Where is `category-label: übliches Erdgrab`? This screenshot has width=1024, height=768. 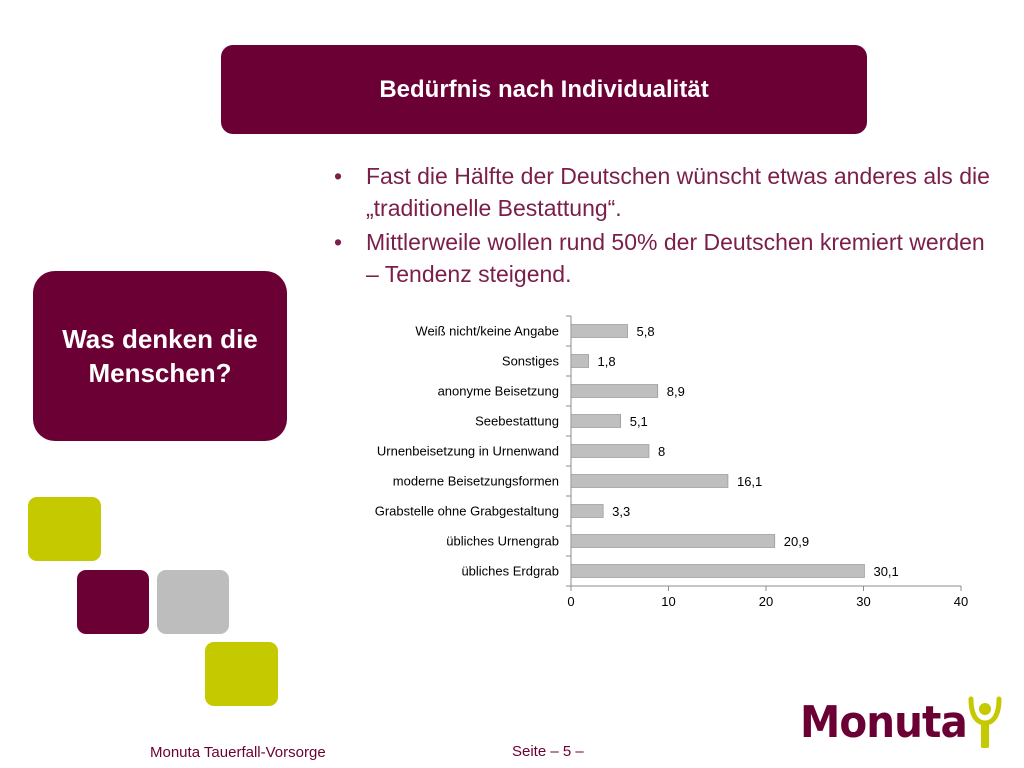
category-label: übliches Erdgrab is located at coordinates (510, 571).